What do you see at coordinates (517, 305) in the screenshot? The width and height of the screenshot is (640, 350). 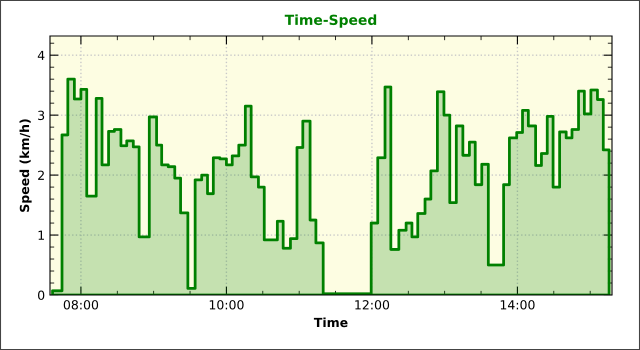 I see `x-tick-label: 14:00` at bounding box center [517, 305].